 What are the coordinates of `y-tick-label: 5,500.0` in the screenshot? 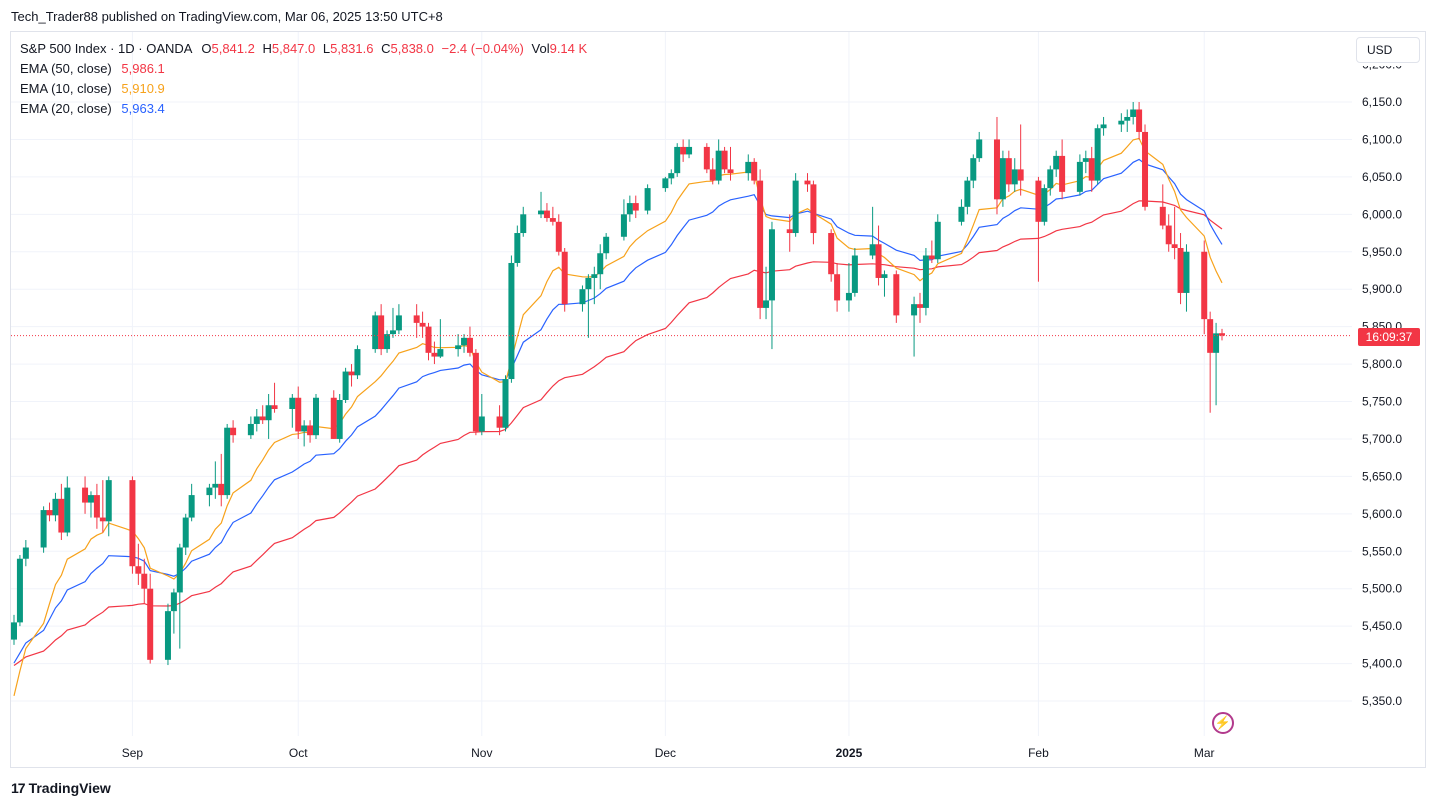 It's located at (1382, 589).